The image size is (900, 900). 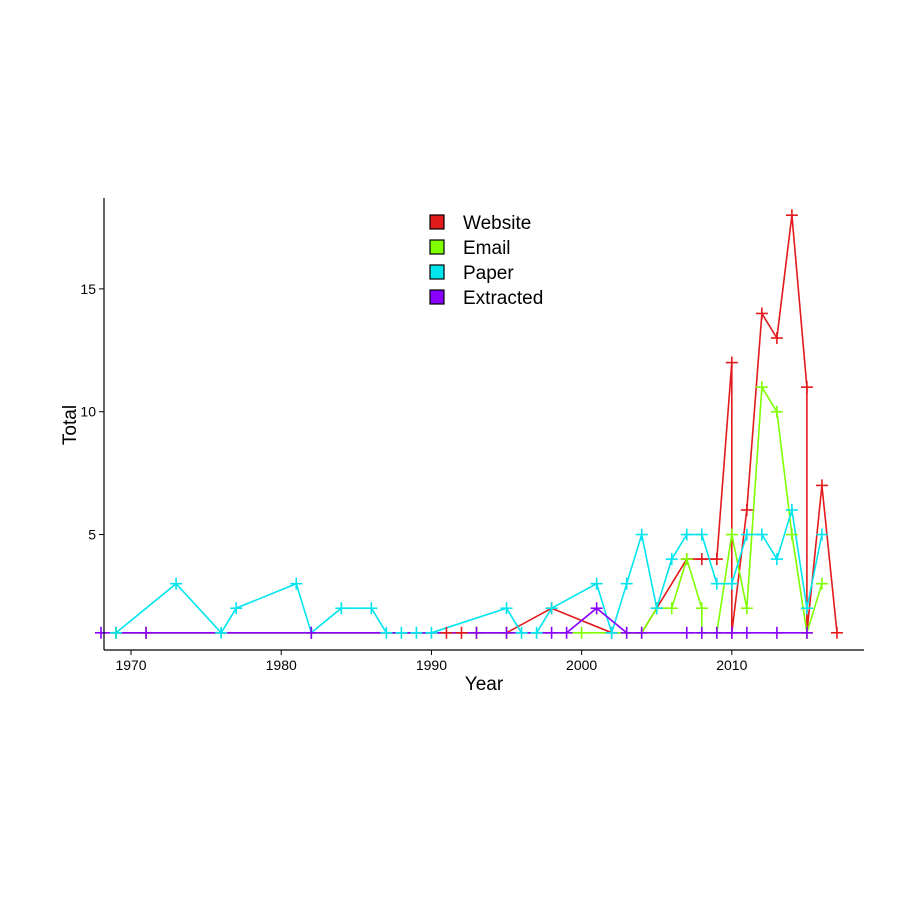 What do you see at coordinates (487, 248) in the screenshot?
I see `legend-label: Email` at bounding box center [487, 248].